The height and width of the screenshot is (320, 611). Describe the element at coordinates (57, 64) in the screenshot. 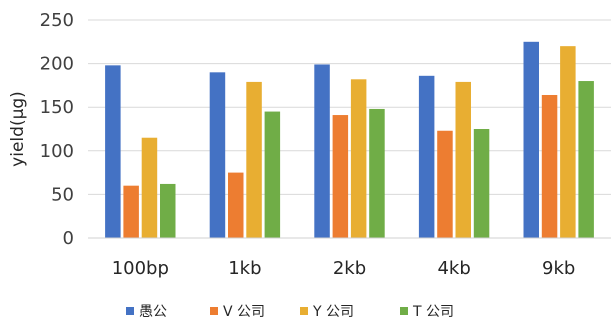

I see `y-tick-label: 200` at that location.